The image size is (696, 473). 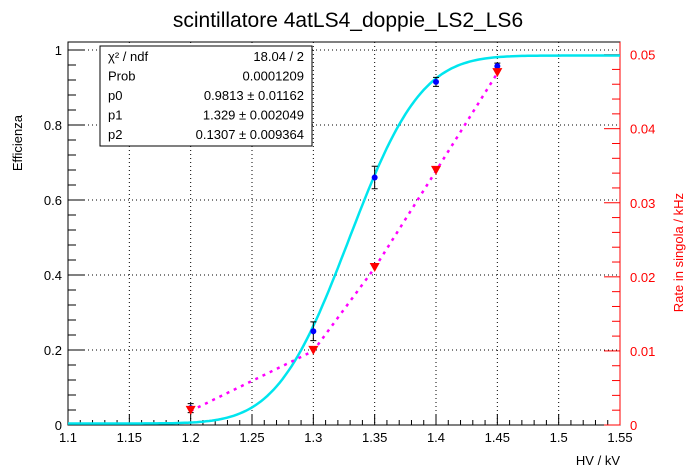 I want to click on y-tick-label: 0.6, so click(x=53, y=200).